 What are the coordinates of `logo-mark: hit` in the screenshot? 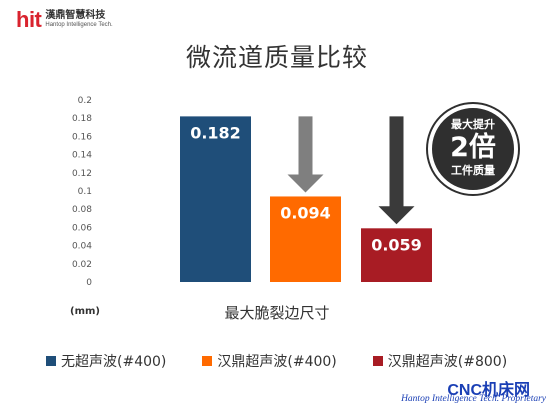 It's located at (29, 19).